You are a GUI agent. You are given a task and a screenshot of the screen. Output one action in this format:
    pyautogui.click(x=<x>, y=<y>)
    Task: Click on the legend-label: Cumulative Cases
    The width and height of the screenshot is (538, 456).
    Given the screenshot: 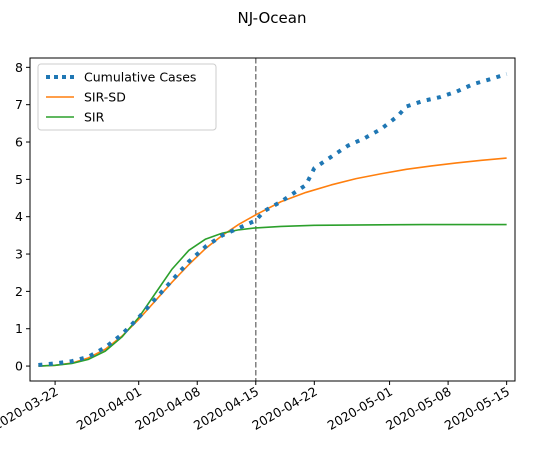 What is the action you would take?
    pyautogui.click(x=140, y=77)
    